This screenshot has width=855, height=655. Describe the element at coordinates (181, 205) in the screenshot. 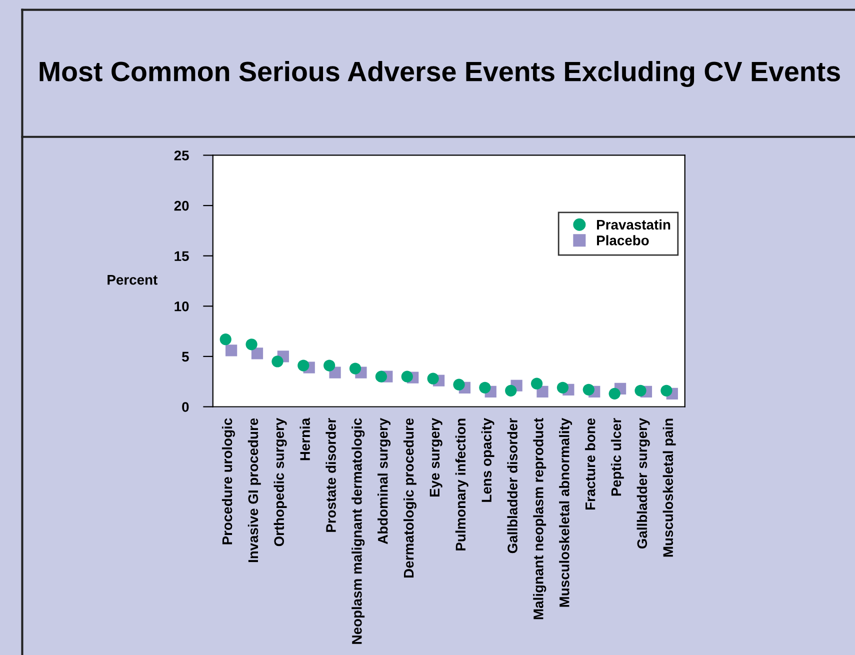

I see `y-tick-label: 20` at that location.